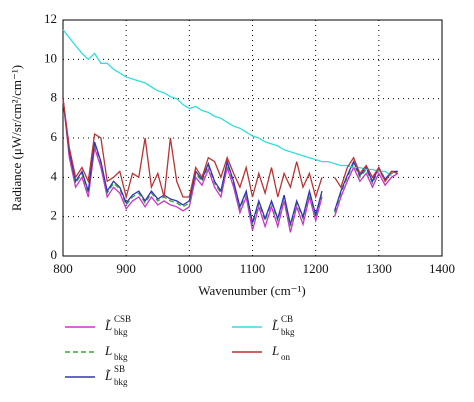  Describe the element at coordinates (316, 268) in the screenshot. I see `x-tick-label: 1200` at that location.